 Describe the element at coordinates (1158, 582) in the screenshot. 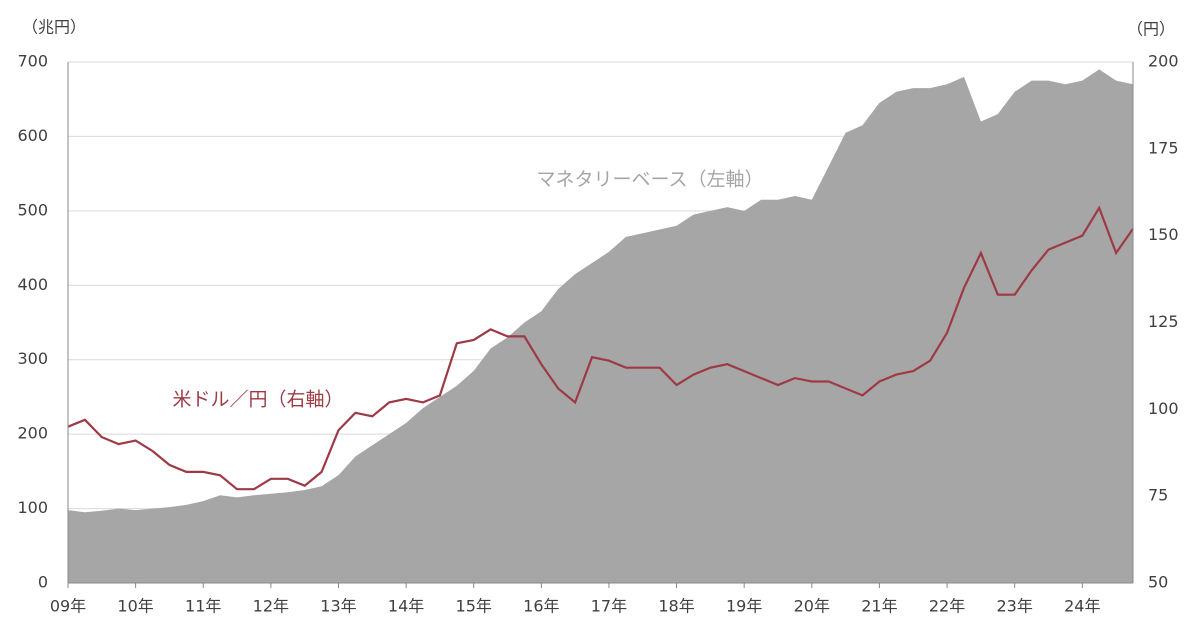

I see `y2-tick-label: 50` at that location.